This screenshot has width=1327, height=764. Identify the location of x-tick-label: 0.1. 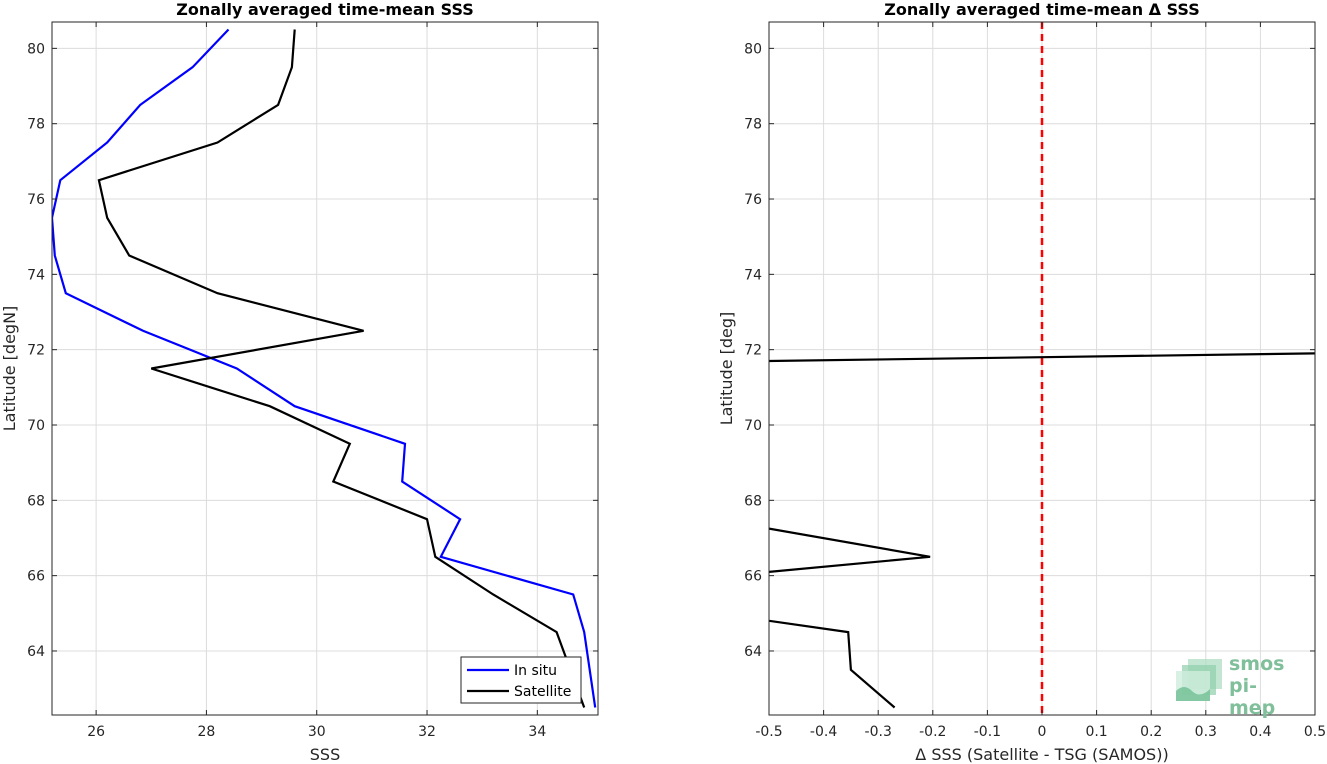
(1096, 732).